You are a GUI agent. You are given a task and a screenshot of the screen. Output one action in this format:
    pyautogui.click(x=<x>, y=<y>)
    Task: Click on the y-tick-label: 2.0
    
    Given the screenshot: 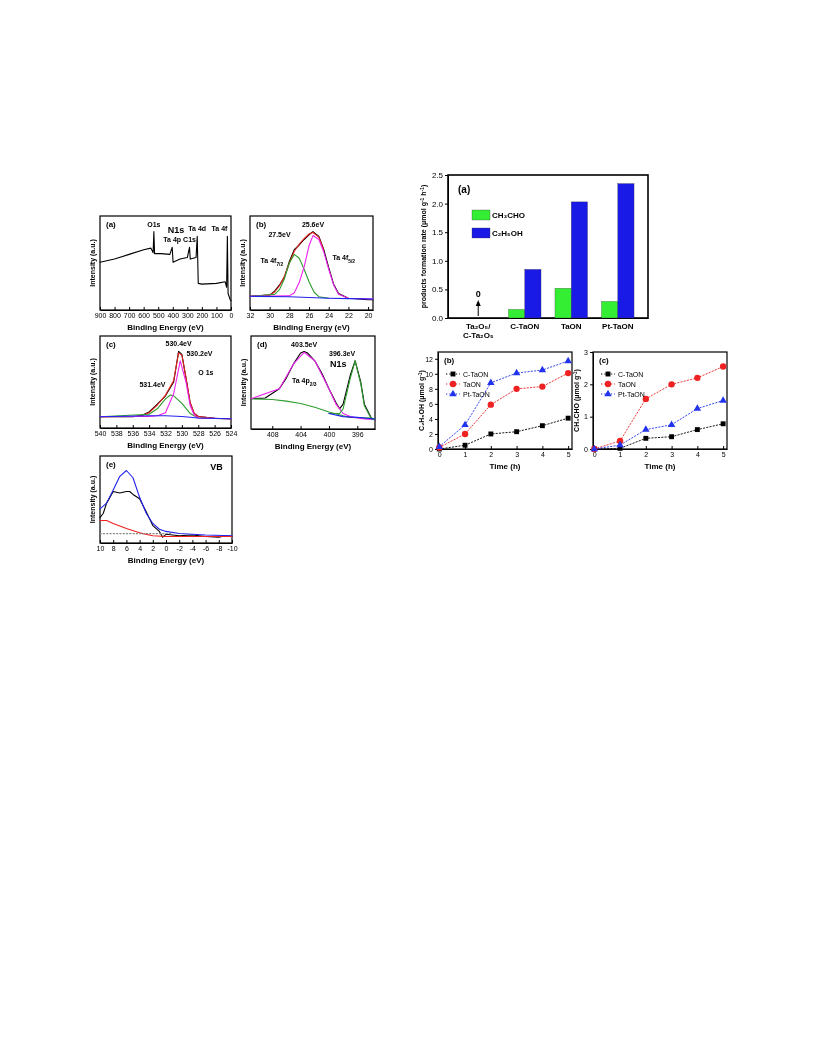 What is the action you would take?
    pyautogui.click(x=437, y=204)
    